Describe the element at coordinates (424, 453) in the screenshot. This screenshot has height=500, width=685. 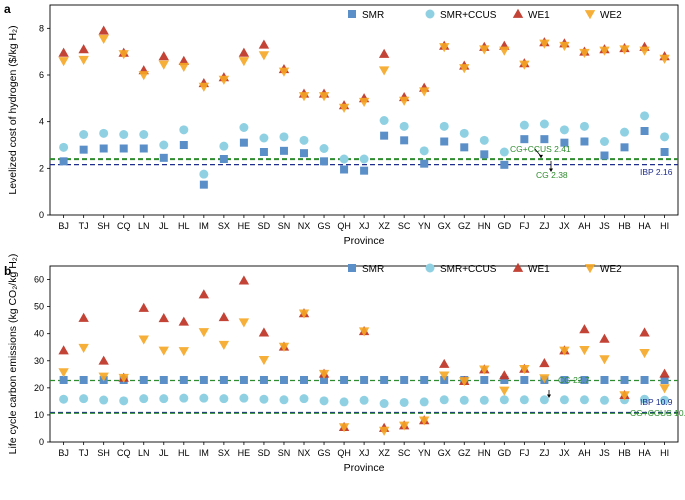
I see `x-tick-label: YN` at that location.